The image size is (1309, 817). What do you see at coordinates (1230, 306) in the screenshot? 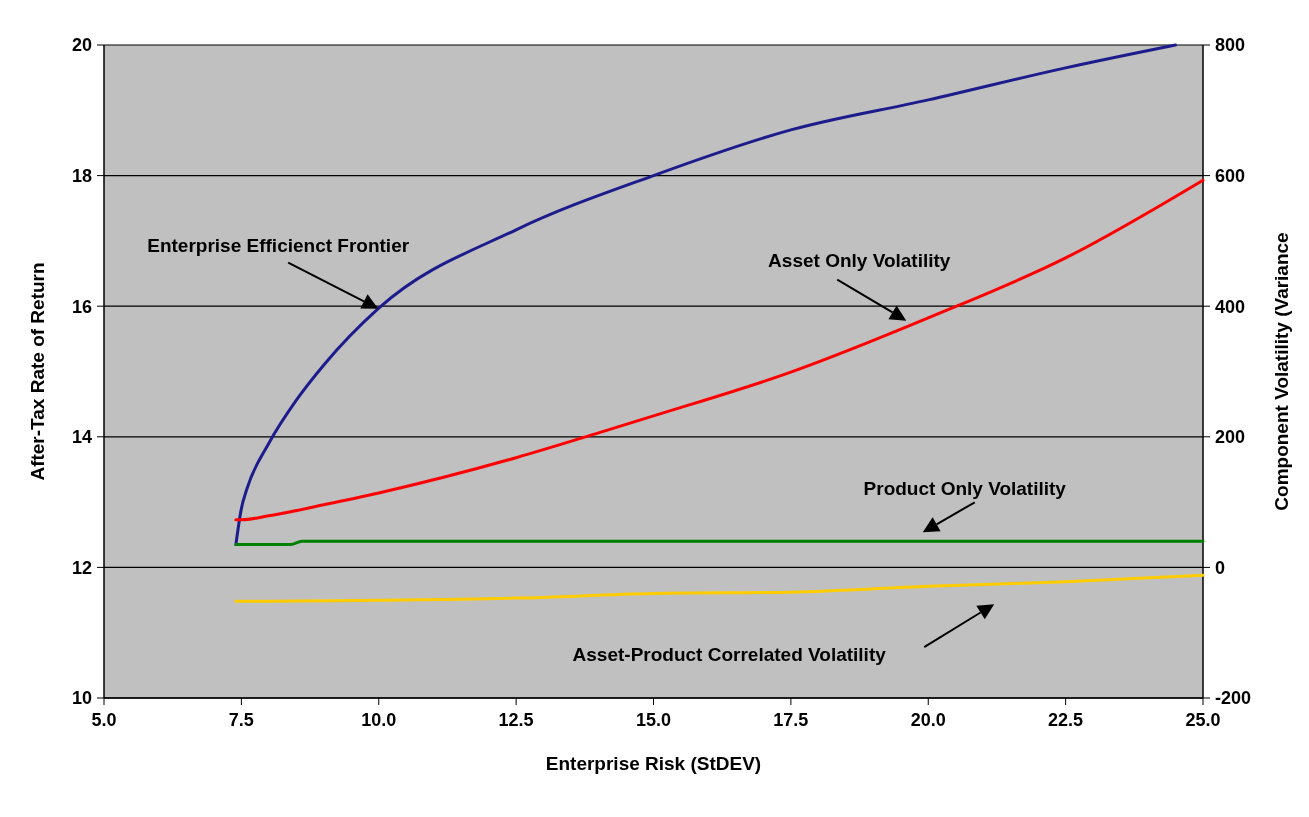
I see `y2-tick-label: 400` at bounding box center [1230, 306].